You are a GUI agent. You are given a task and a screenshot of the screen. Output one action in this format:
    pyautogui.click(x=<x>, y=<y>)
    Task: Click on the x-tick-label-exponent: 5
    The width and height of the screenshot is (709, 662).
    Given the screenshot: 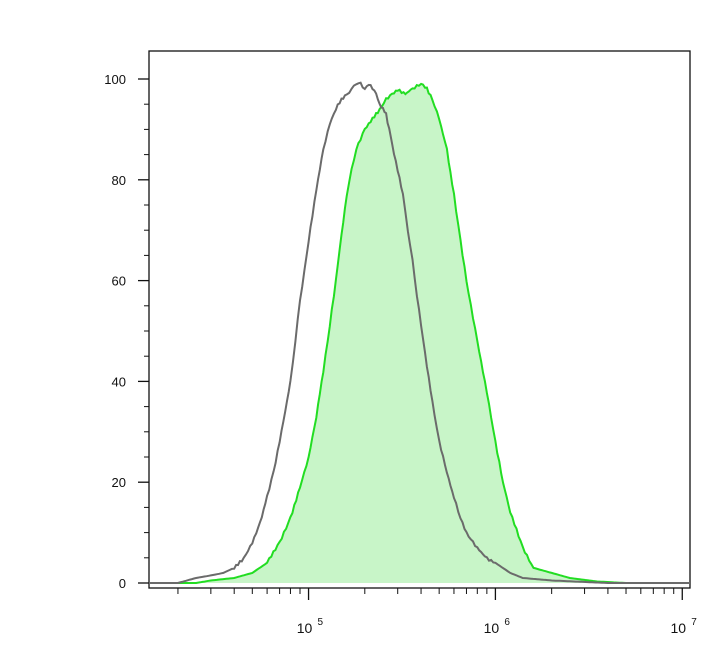 What is the action you would take?
    pyautogui.click(x=321, y=622)
    